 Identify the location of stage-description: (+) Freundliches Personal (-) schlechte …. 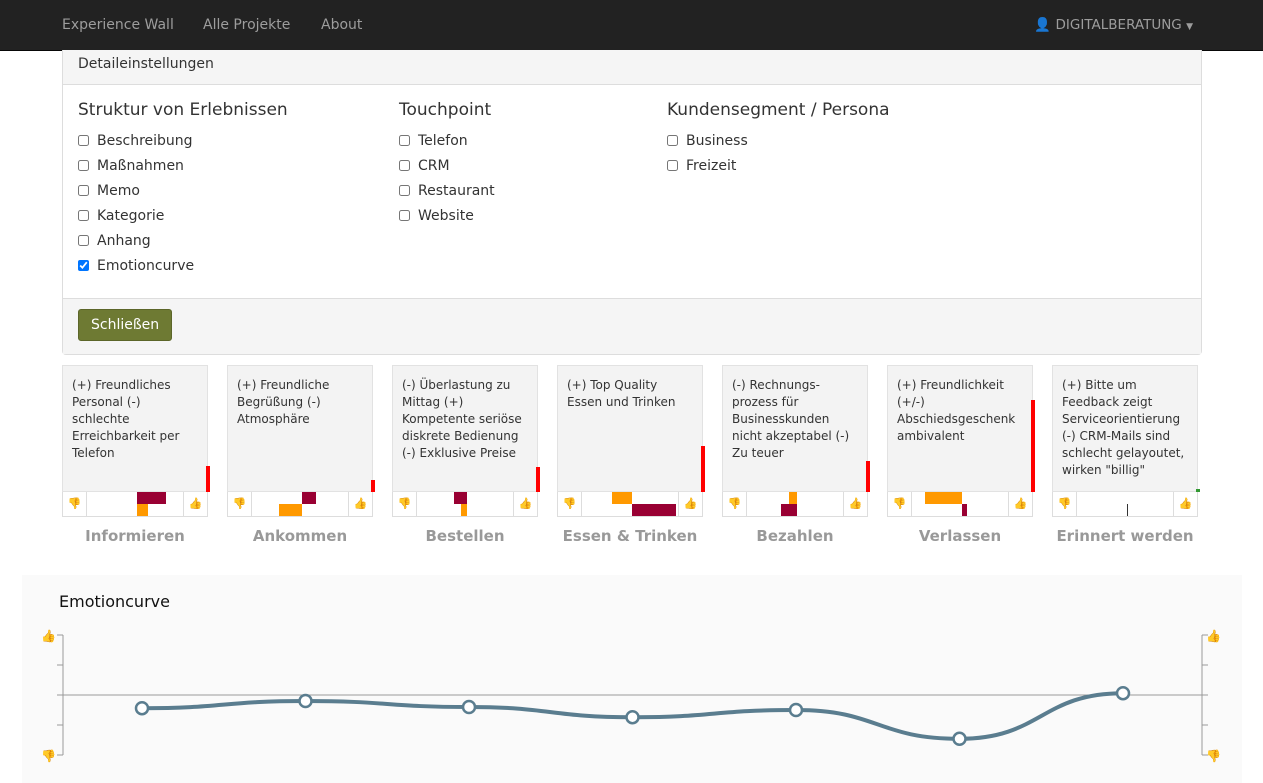
(135, 428).